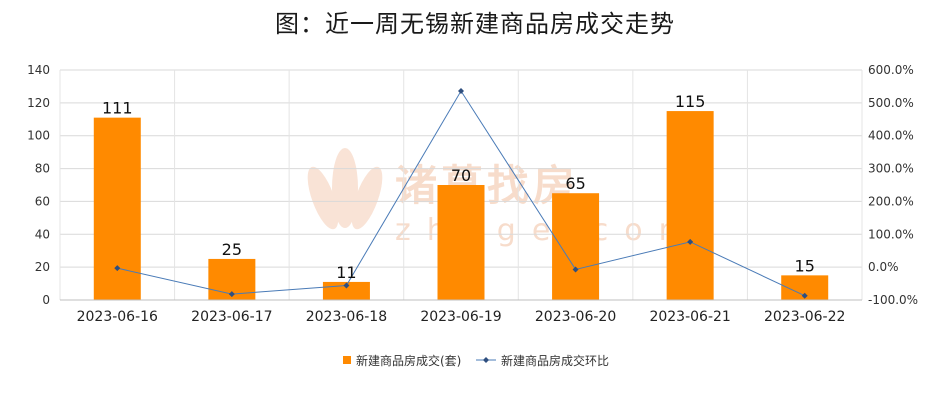 Image resolution: width=950 pixels, height=400 pixels. Describe the element at coordinates (883, 267) in the screenshot. I see `y-right-tick-label: 0.0%` at that location.